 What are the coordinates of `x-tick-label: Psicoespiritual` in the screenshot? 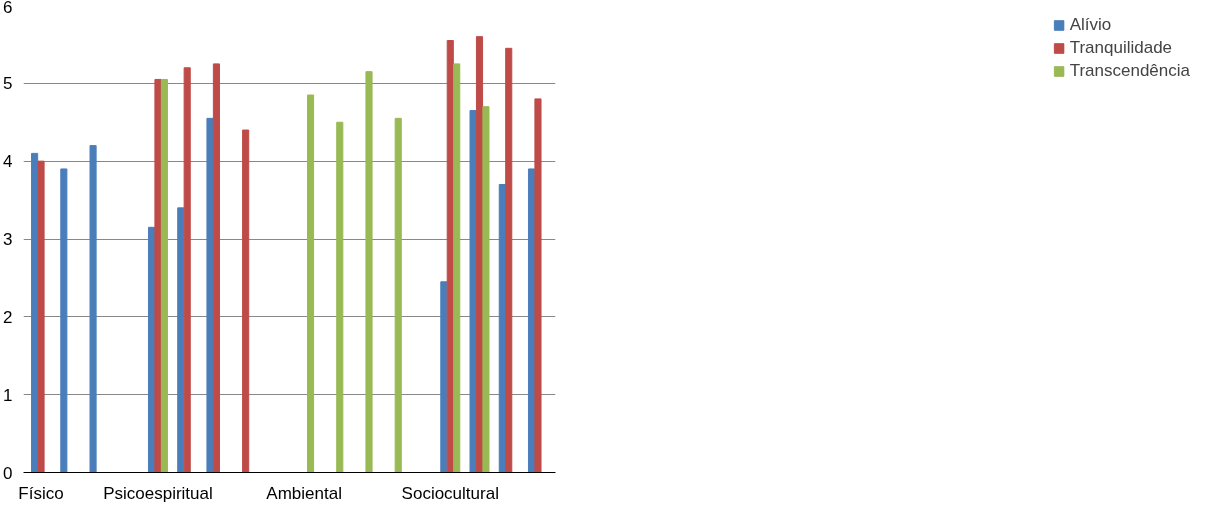 It's located at (158, 493).